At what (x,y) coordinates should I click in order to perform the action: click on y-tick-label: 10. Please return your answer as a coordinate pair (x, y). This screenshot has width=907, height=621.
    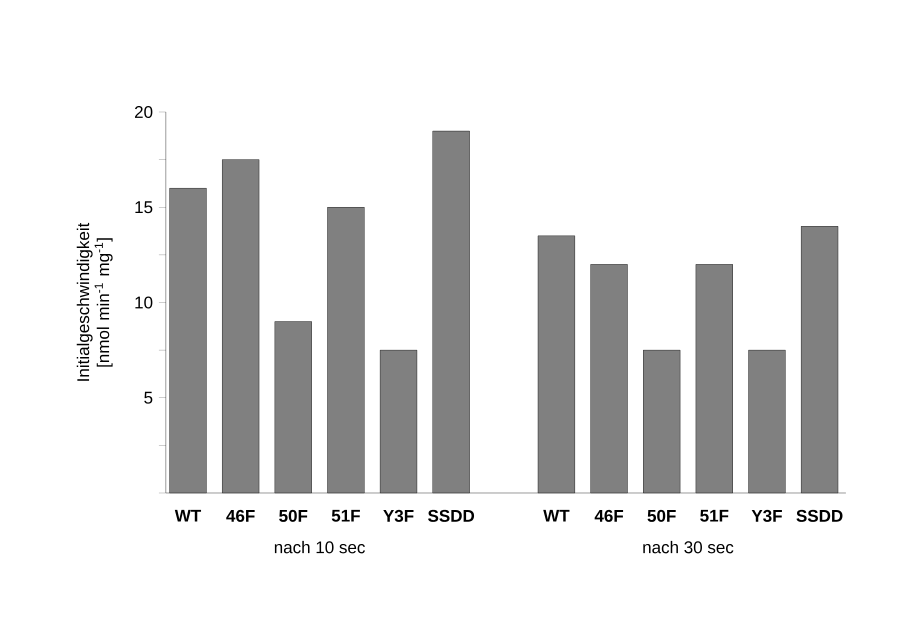
    Looking at the image, I should click on (143, 302).